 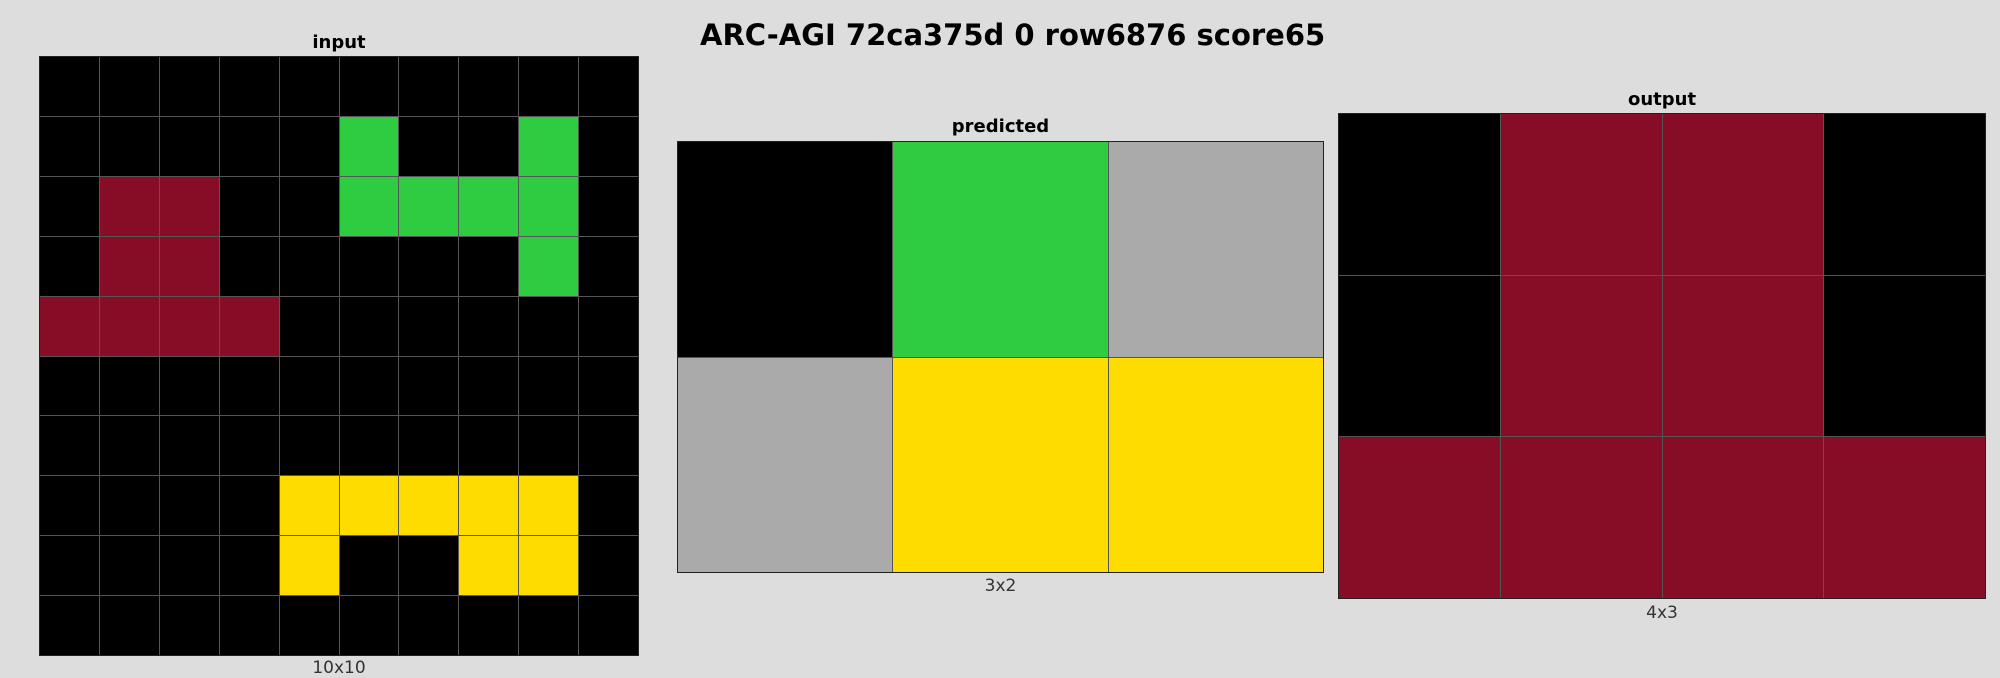 What do you see at coordinates (1000, 586) in the screenshot?
I see `predicted-dims: 3x2` at bounding box center [1000, 586].